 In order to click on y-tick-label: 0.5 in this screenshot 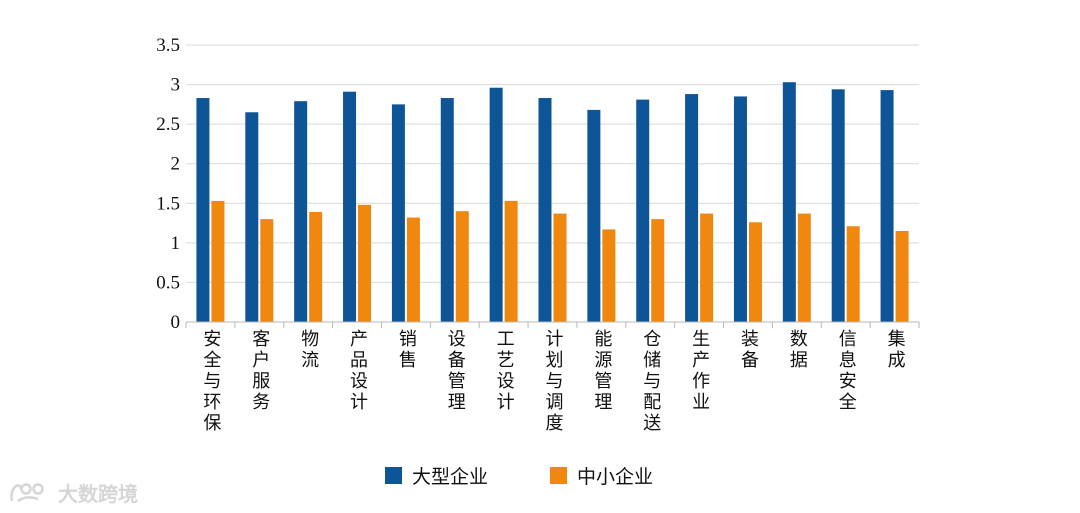, I will do `click(168, 282)`.